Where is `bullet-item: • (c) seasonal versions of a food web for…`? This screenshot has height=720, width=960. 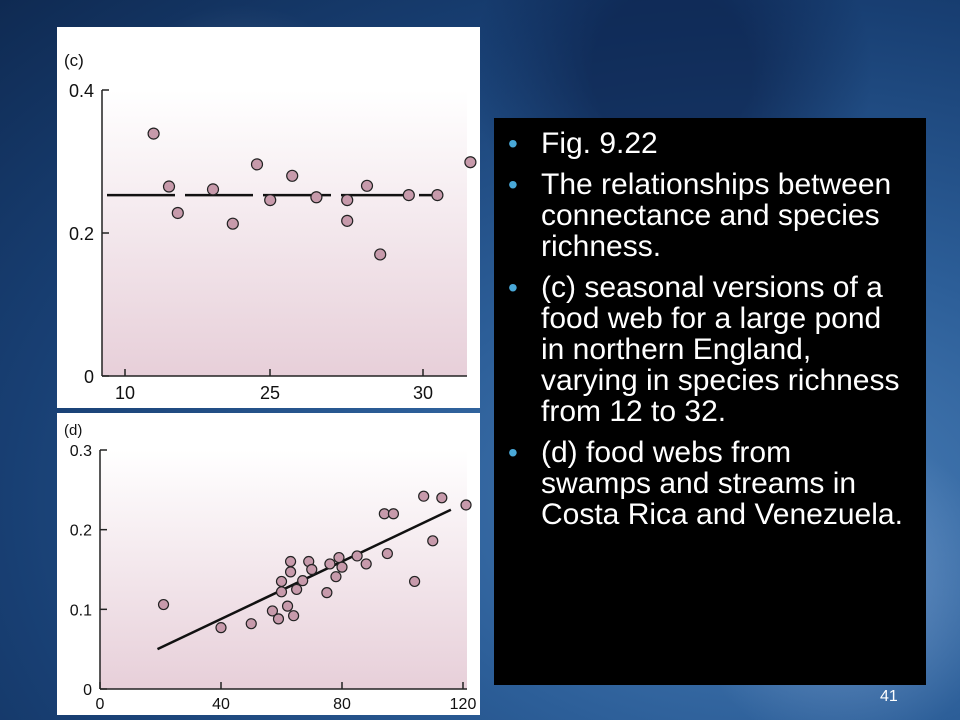 bullet-item: • (c) seasonal versions of a food web for… is located at coordinates (708, 349).